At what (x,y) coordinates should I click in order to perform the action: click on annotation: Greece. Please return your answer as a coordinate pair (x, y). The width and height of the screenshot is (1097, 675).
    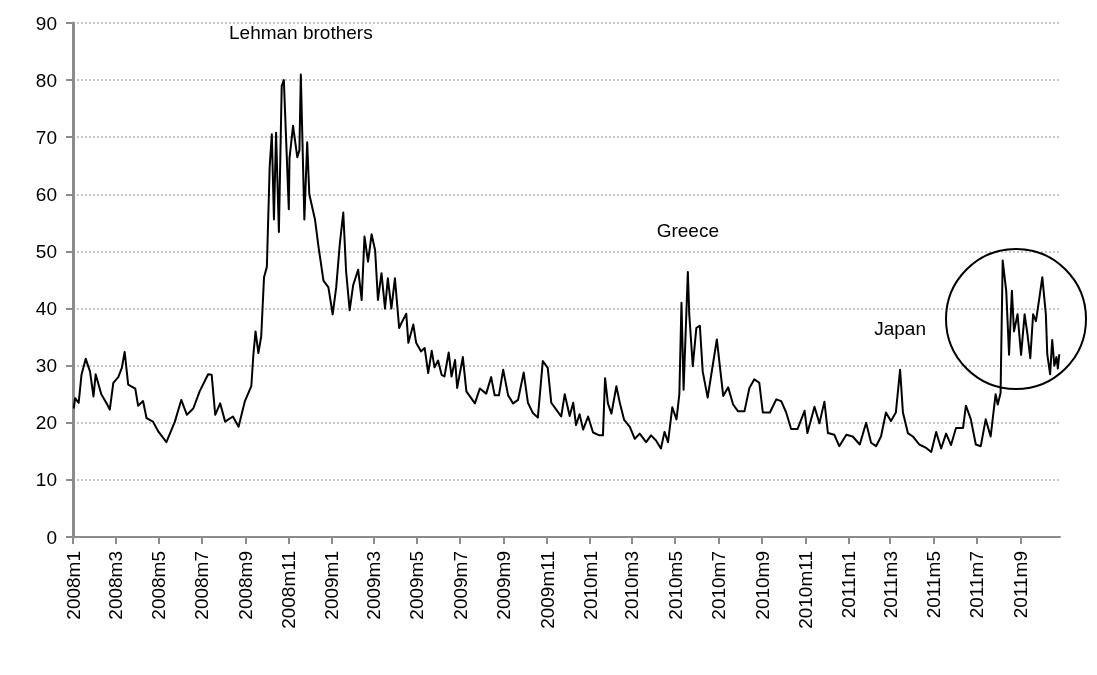
    Looking at the image, I should click on (687, 230).